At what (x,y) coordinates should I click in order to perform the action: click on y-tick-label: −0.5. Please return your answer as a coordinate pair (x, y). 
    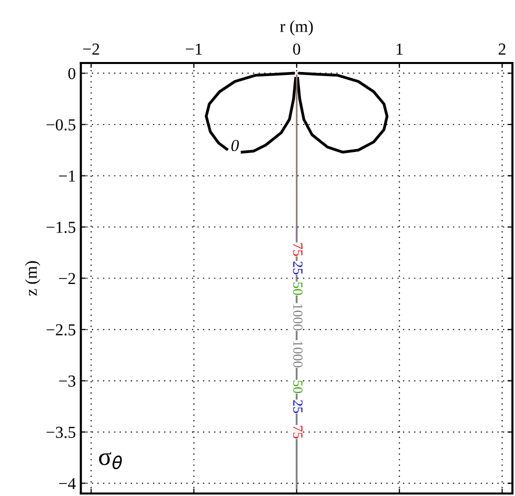
    Looking at the image, I should click on (61, 125).